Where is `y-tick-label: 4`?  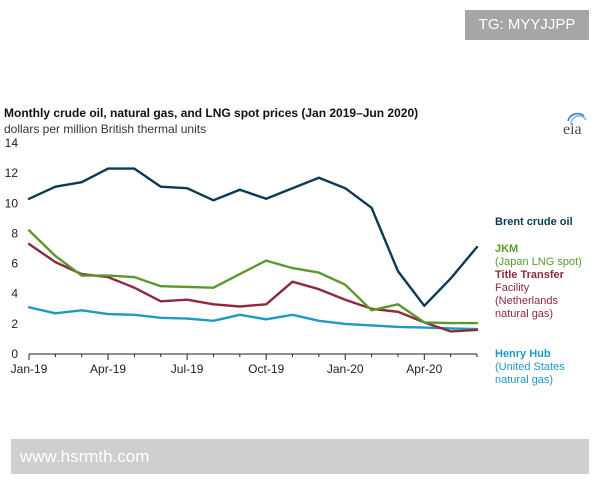 y-tick-label: 4 is located at coordinates (14, 294).